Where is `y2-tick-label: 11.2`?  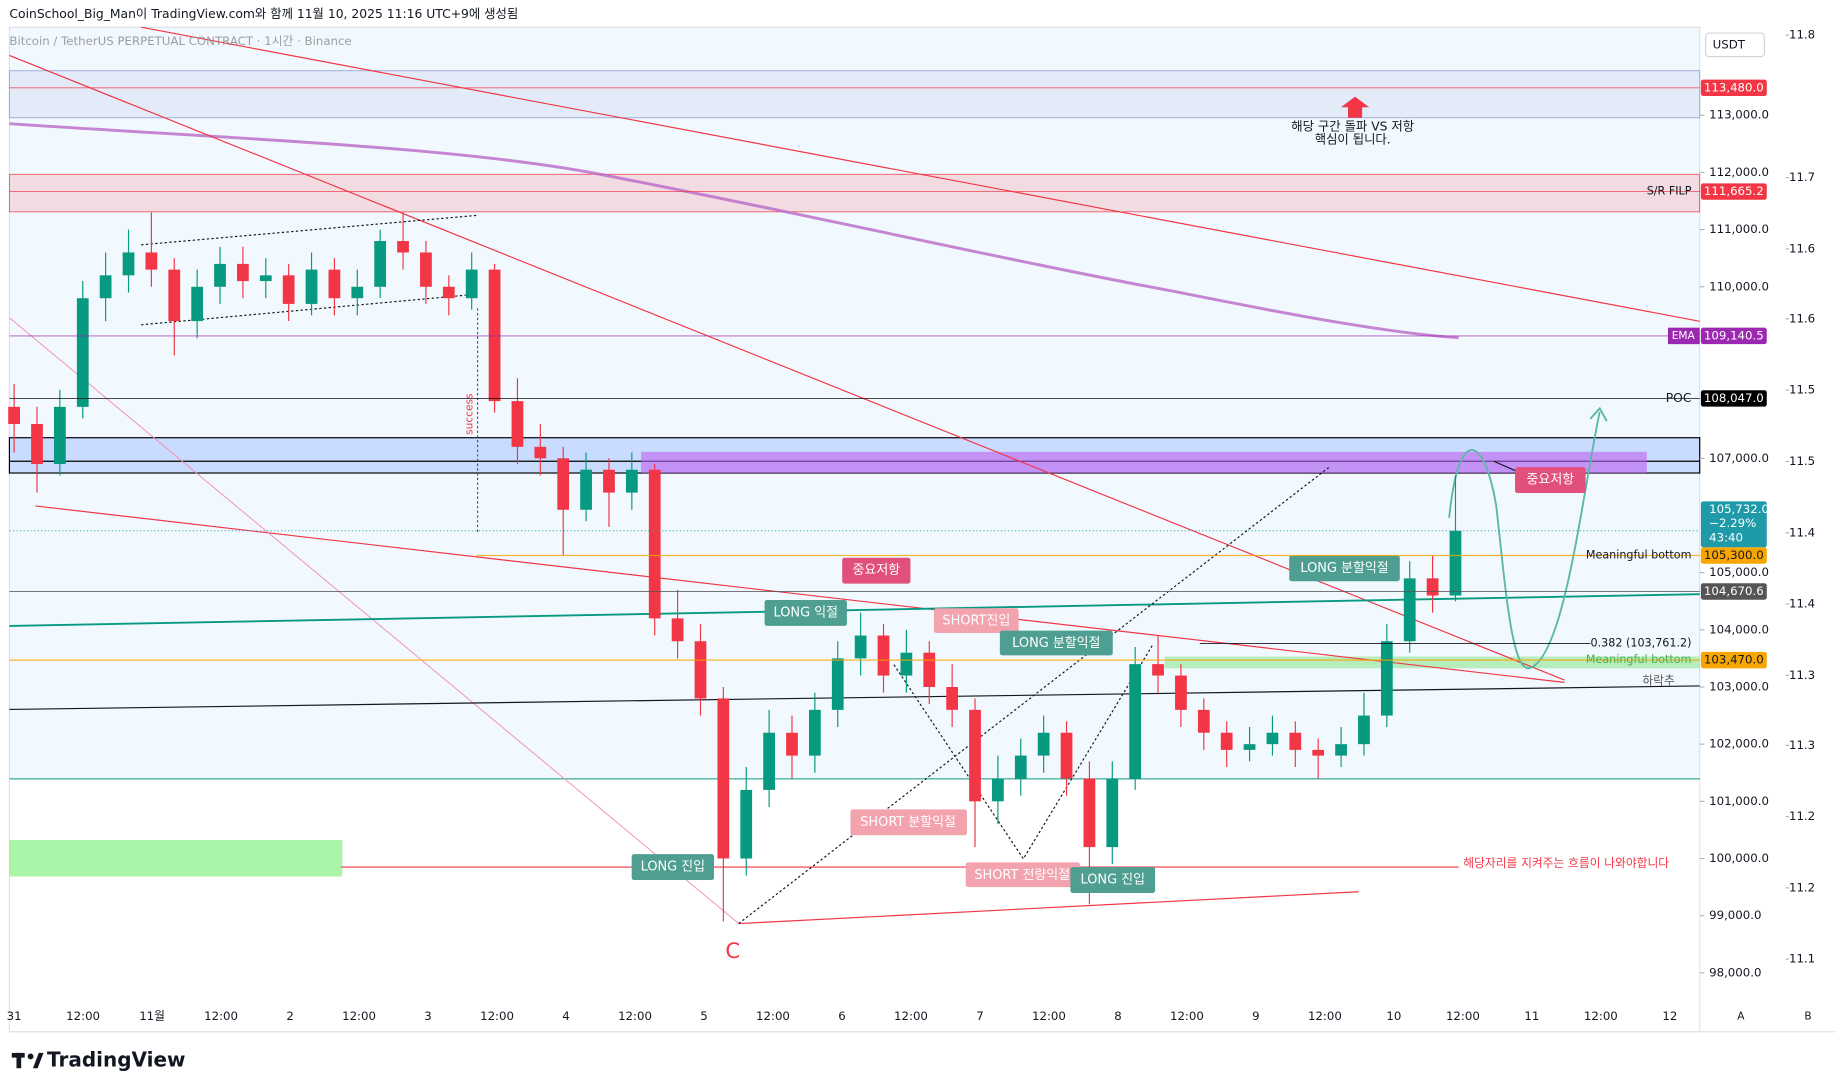
y2-tick-label: 11.2 is located at coordinates (1802, 887).